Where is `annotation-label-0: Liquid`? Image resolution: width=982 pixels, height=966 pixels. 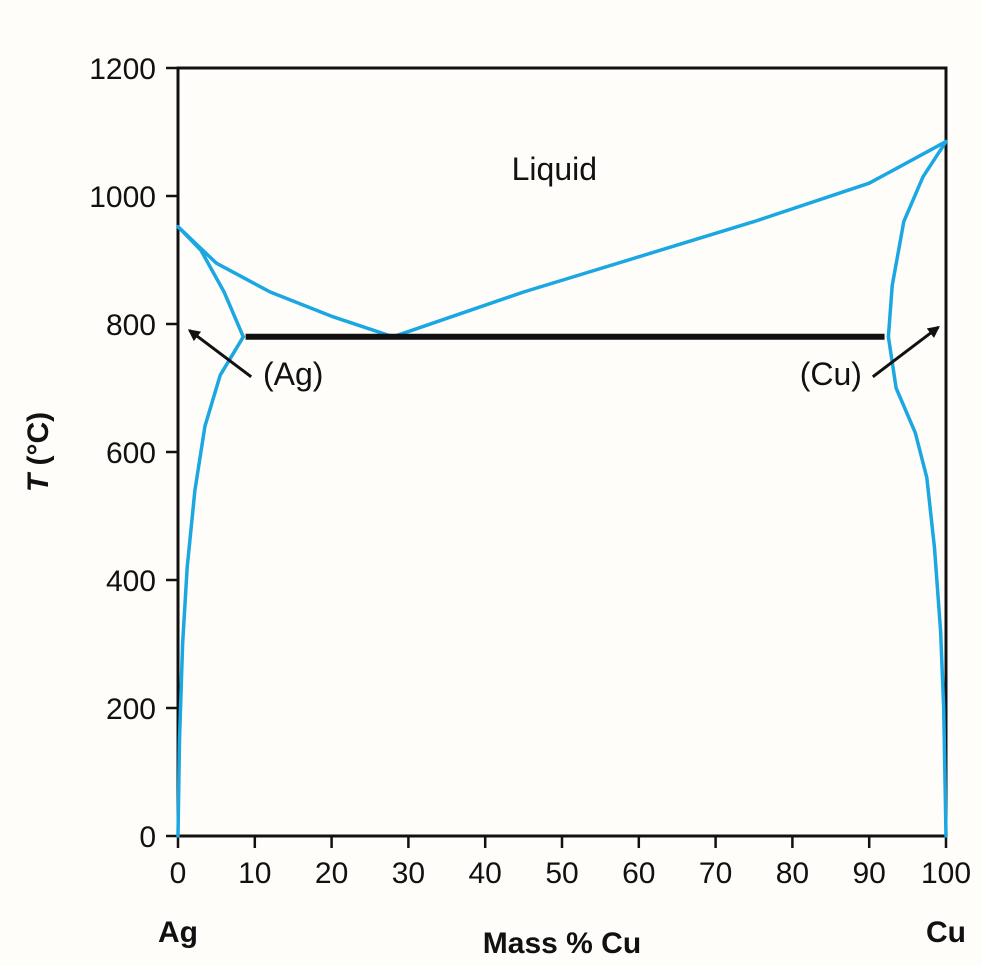
annotation-label-0: Liquid is located at coordinates (554, 169).